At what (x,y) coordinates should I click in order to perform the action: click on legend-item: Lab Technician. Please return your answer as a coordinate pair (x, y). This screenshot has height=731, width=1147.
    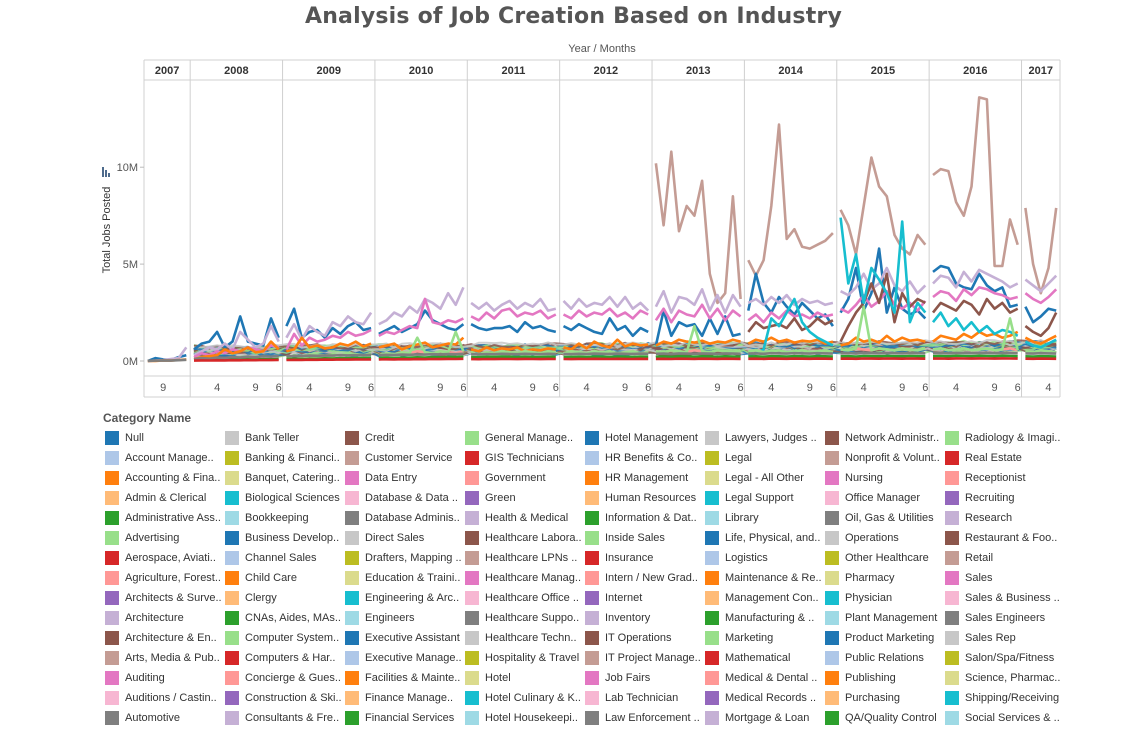
    Looking at the image, I should click on (631, 698).